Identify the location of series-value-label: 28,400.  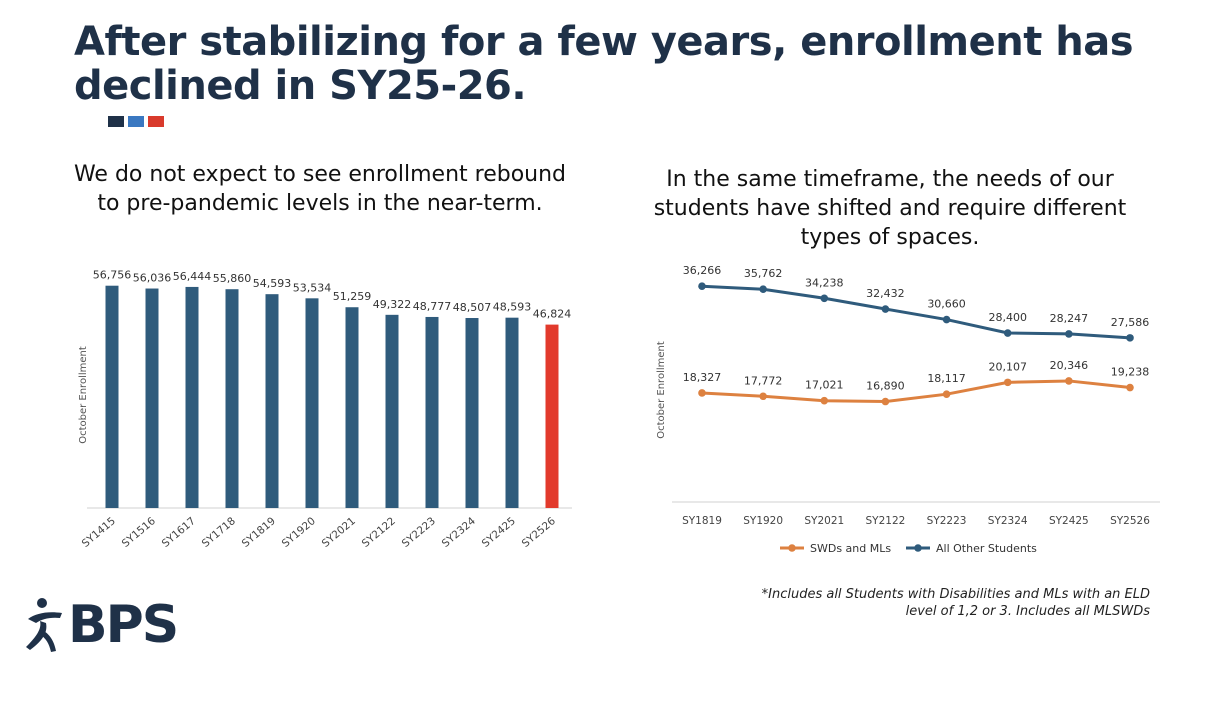
(1007, 317).